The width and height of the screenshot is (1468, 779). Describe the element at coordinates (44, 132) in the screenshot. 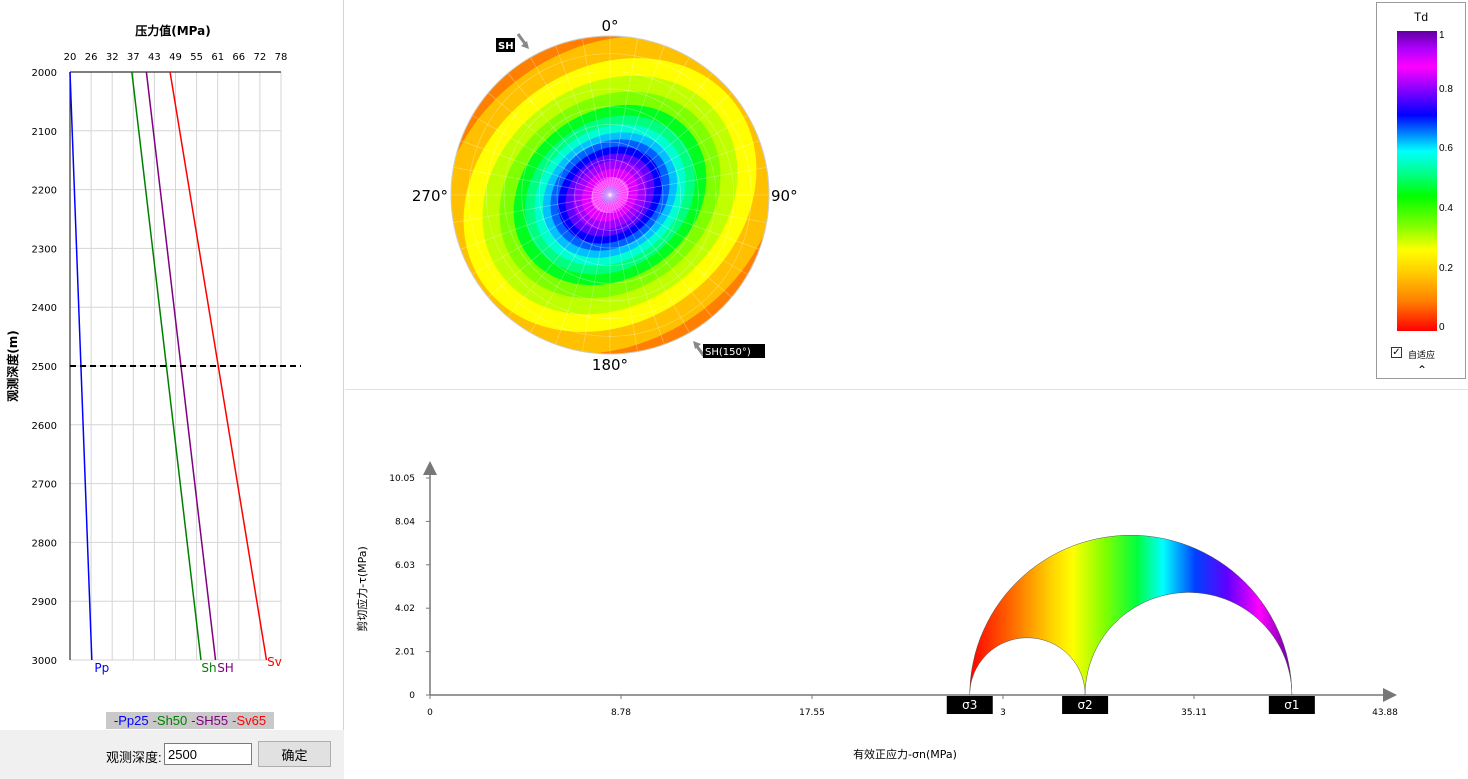

I see `profile-y-tick-label: 2100` at that location.